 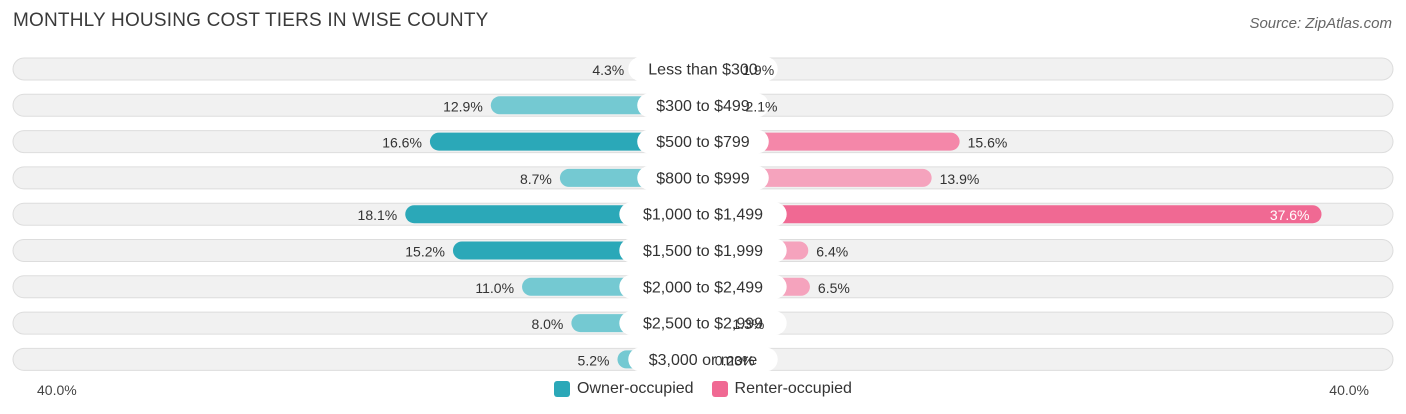 What do you see at coordinates (425, 252) in the screenshot?
I see `owner-value-label: 15.2%` at bounding box center [425, 252].